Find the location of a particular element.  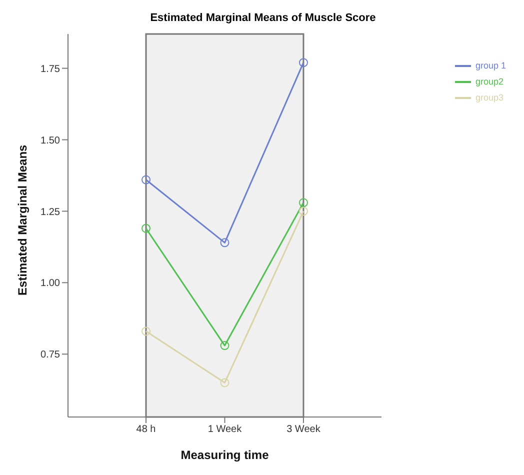

x-tick-label: 3 Week is located at coordinates (304, 430).